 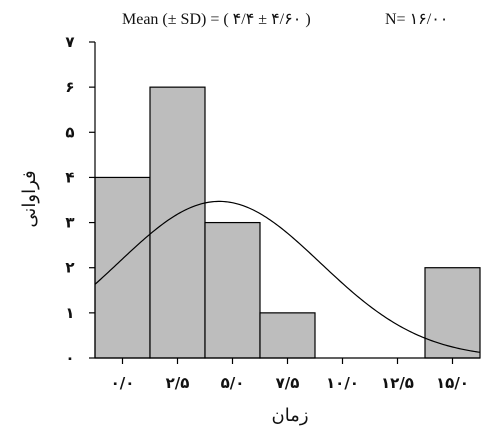 I want to click on x-tick-label-4: ۱۰/۰, so click(x=342, y=383).